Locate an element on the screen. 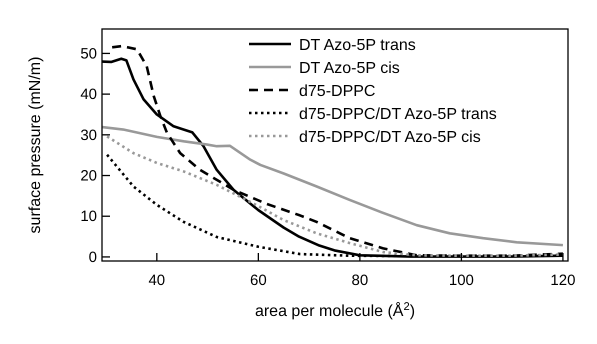 Image resolution: width=597 pixels, height=344 pixels. legend-label: d75-DPPC is located at coordinates (337, 91).